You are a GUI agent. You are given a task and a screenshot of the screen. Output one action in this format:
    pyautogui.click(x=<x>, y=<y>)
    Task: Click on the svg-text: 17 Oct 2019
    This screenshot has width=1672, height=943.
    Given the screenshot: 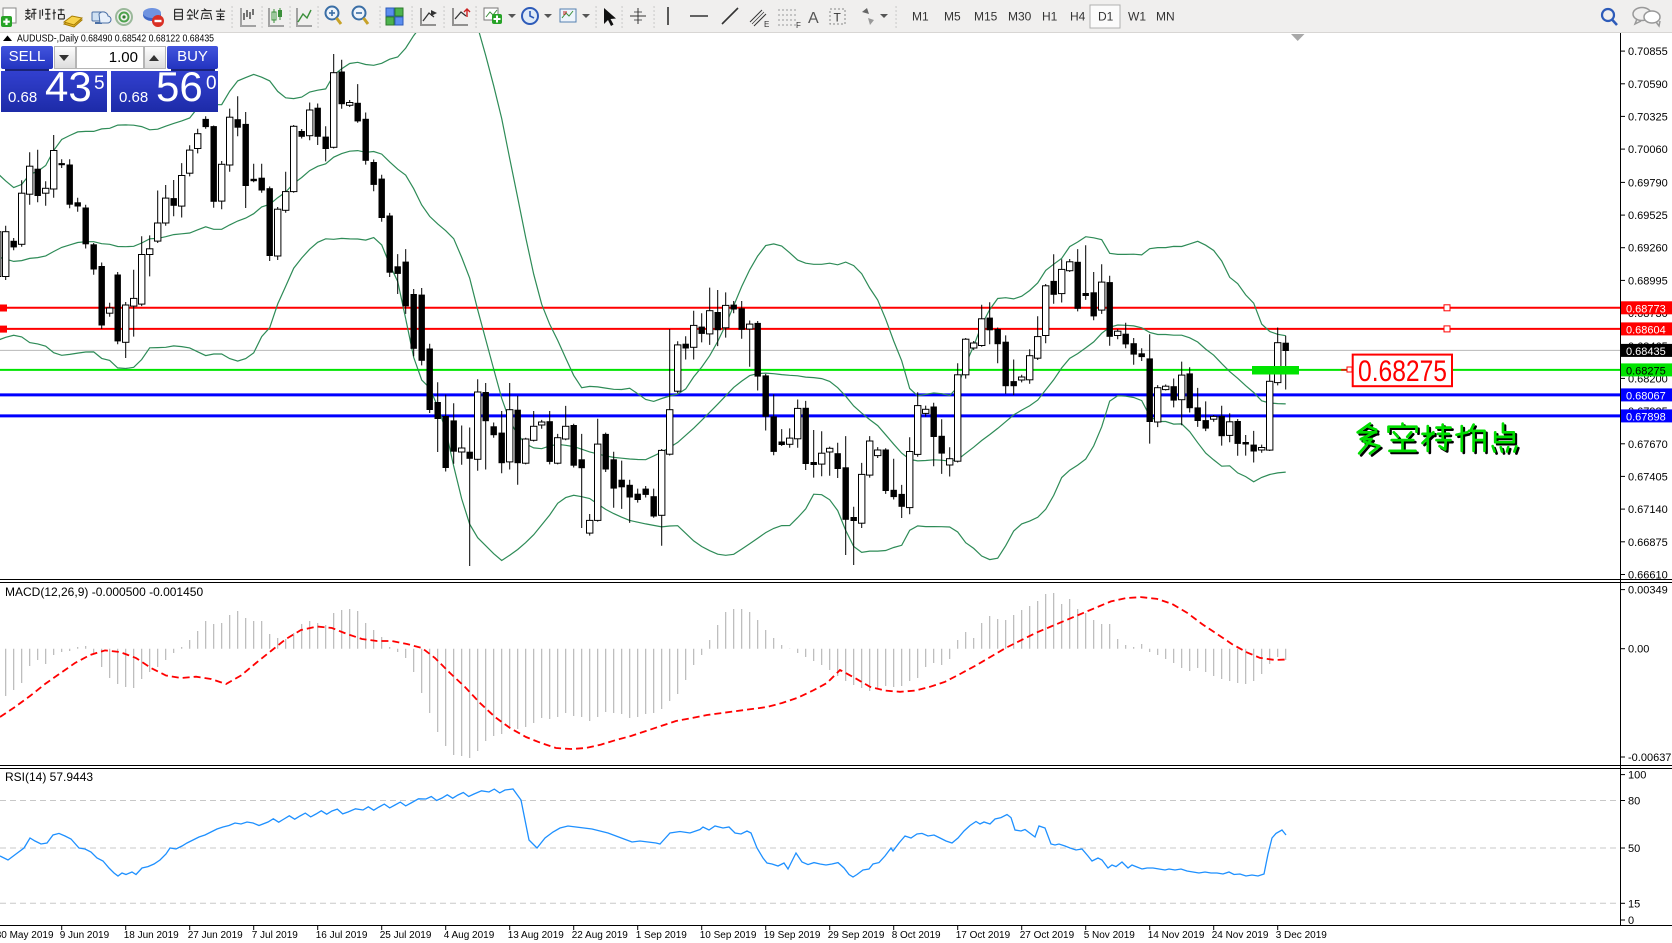 What is the action you would take?
    pyautogui.click(x=983, y=935)
    